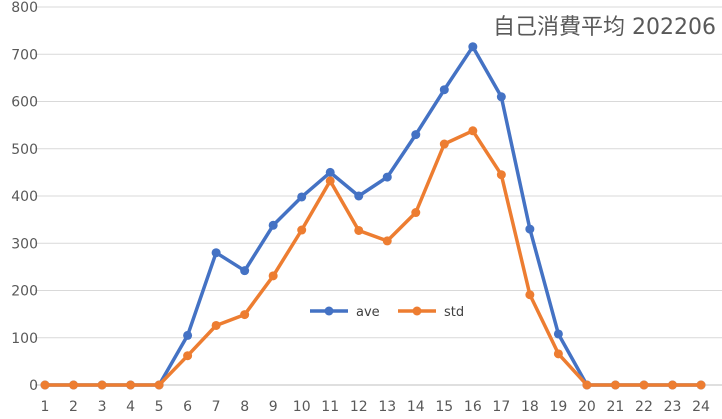 Image resolution: width=722 pixels, height=419 pixels. What do you see at coordinates (530, 407) in the screenshot?
I see `x-tick-label: 18` at bounding box center [530, 407].